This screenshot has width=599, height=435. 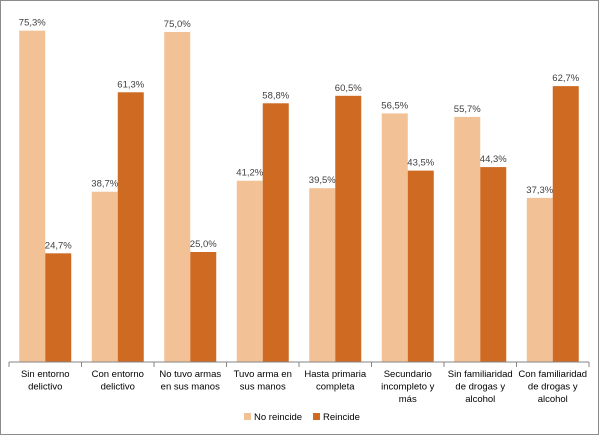 I want to click on legend: No reincide Reincide, so click(x=302, y=417).